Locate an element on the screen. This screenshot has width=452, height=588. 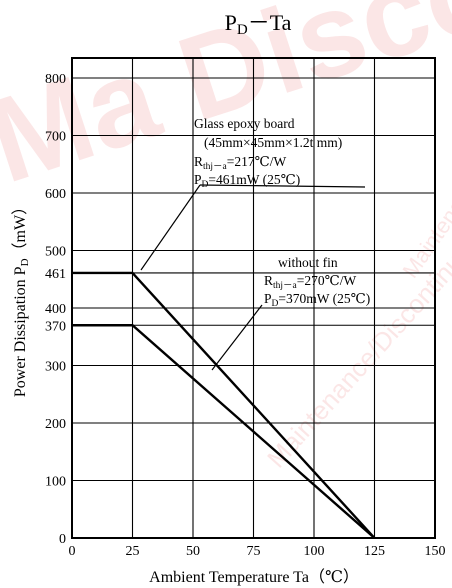
annotation-glass-epoxy-line3: Rthj－a=217℃/W is located at coordinates (240, 163).